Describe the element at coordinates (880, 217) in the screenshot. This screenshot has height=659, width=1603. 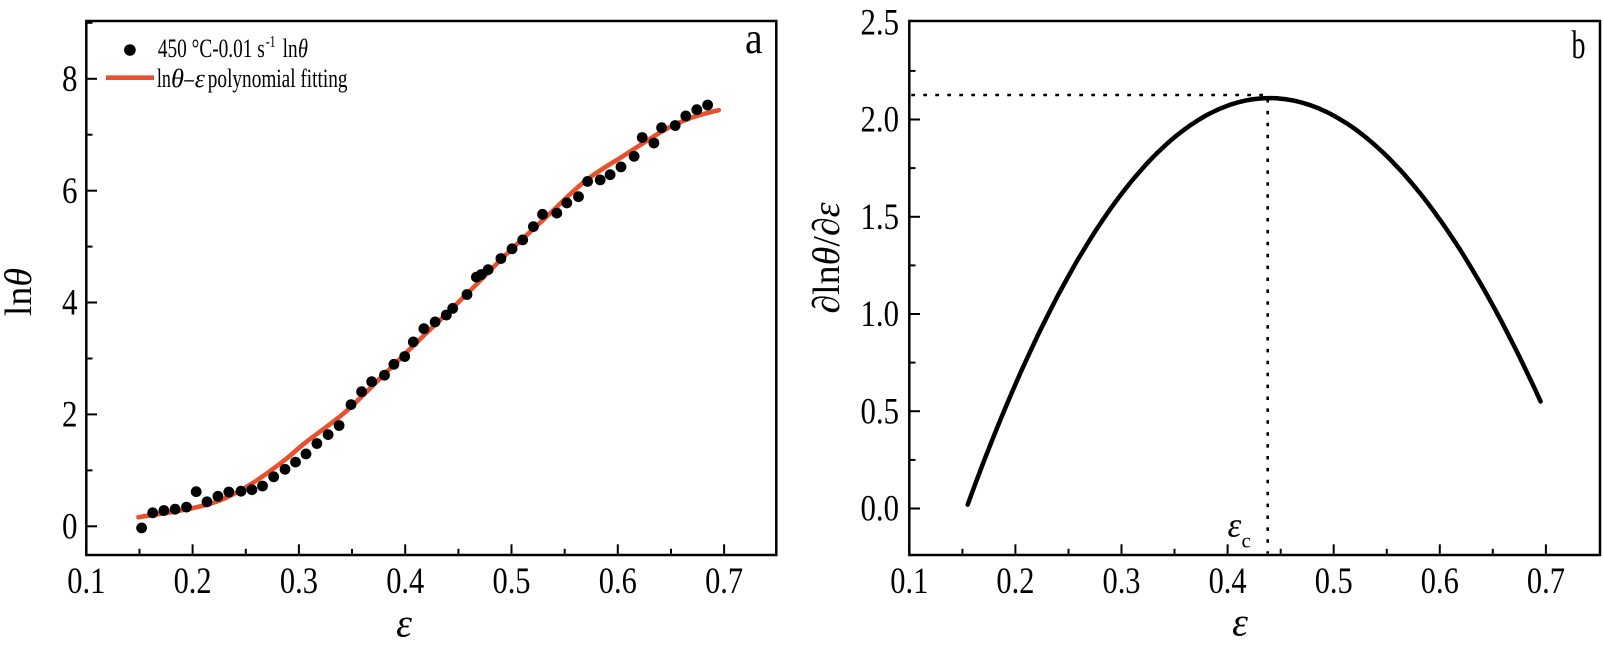
I see `svg-text: 1.5` at that location.